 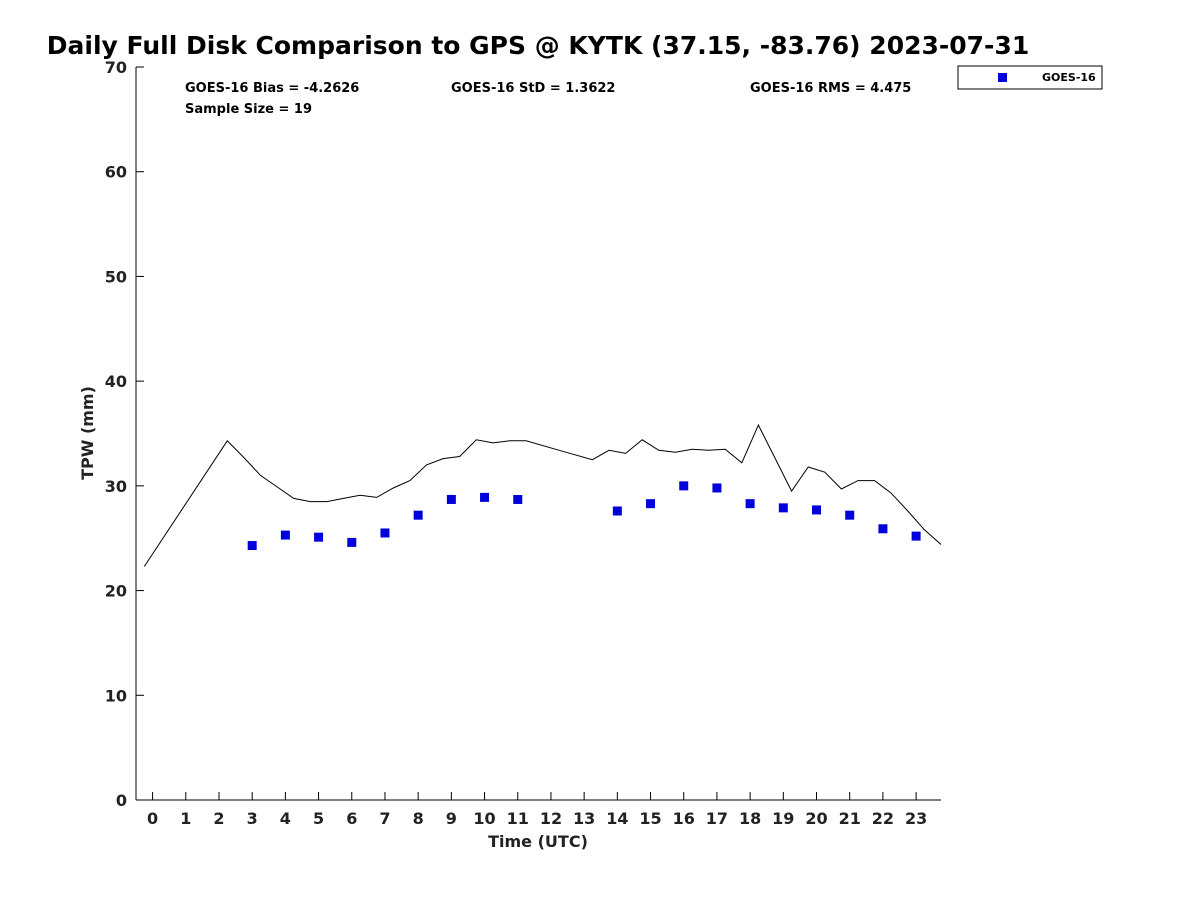 What do you see at coordinates (351, 818) in the screenshot?
I see `x-tick-label: 6` at bounding box center [351, 818].